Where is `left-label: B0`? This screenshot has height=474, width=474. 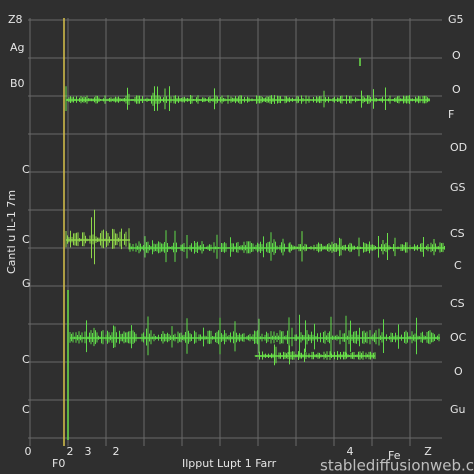 left-label: B0 is located at coordinates (17, 83).